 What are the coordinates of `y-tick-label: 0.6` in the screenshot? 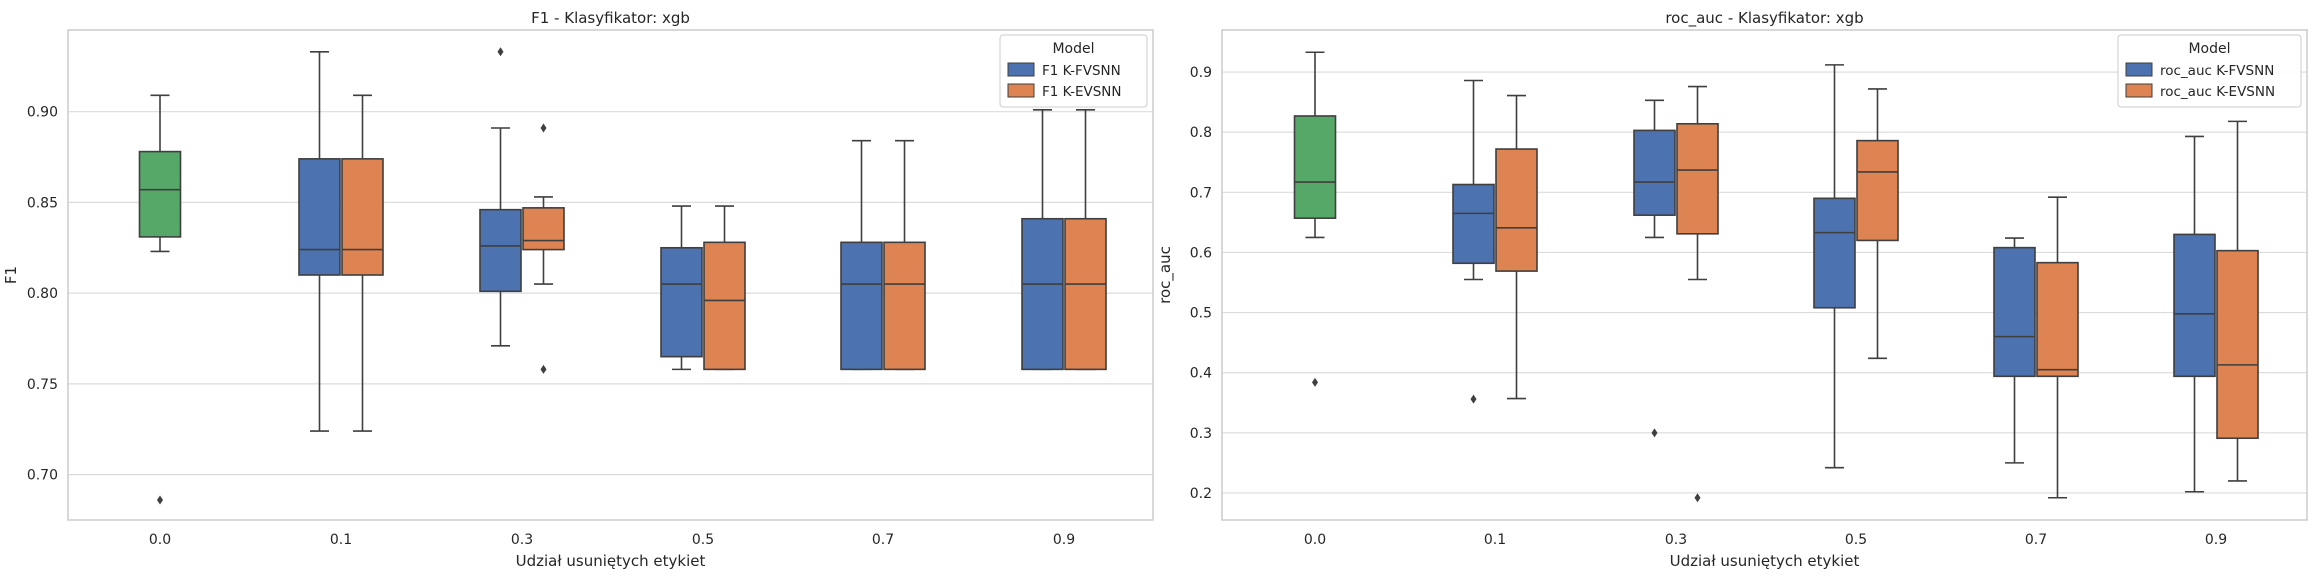 It's located at (1201, 253).